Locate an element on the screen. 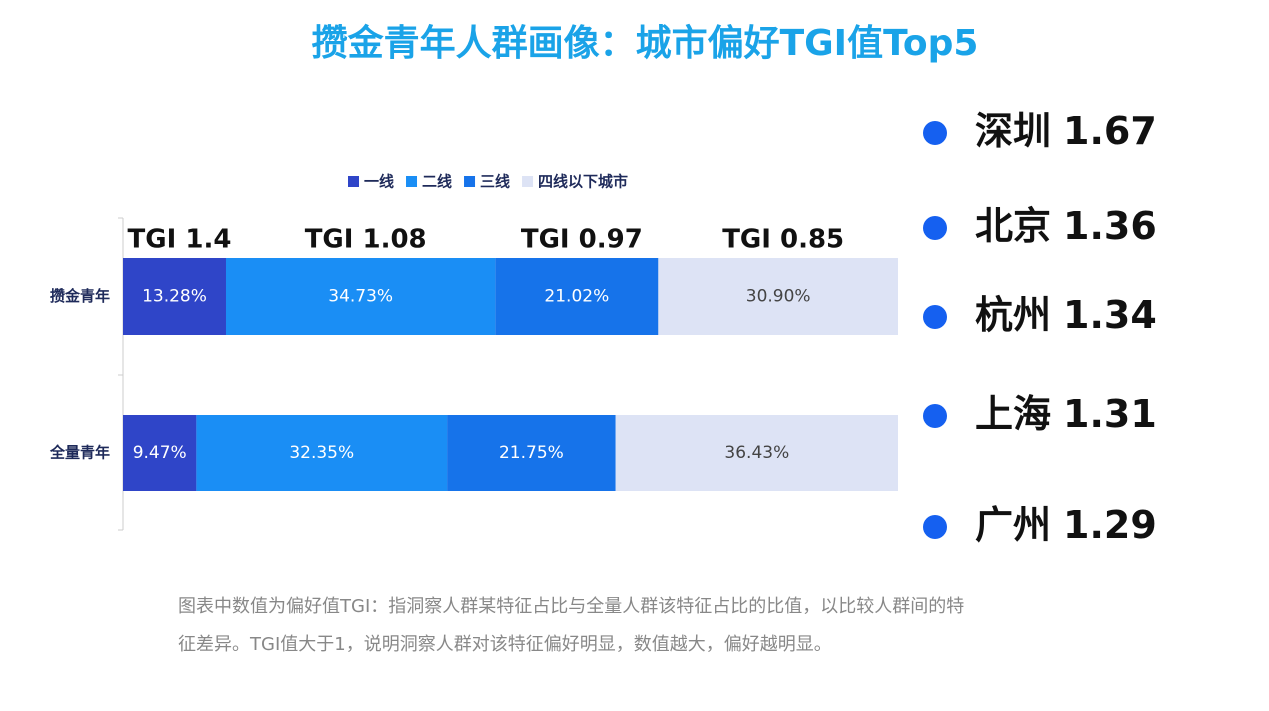 The width and height of the screenshot is (1269, 711). legend-label: 二线 is located at coordinates (437, 182).